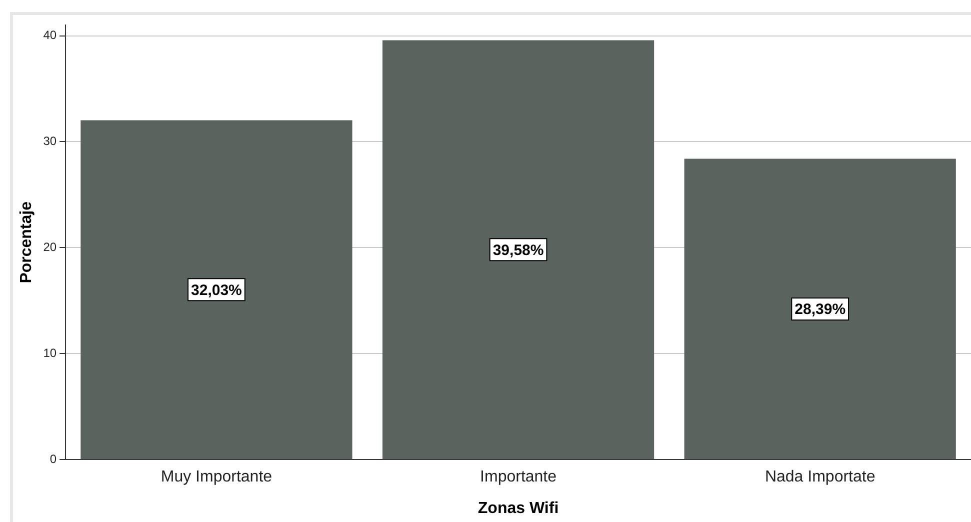 The image size is (971, 522). I want to click on y-tick-label: 0, so click(53, 459).